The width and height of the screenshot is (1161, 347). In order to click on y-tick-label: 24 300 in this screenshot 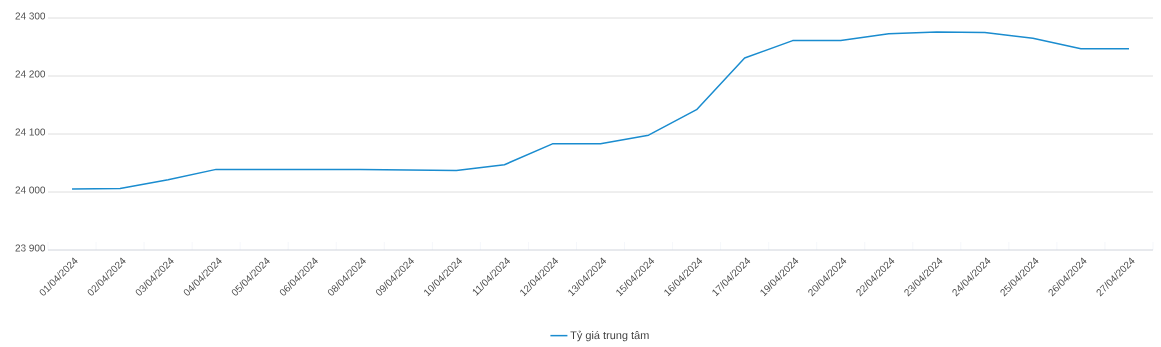, I will do `click(30, 16)`.